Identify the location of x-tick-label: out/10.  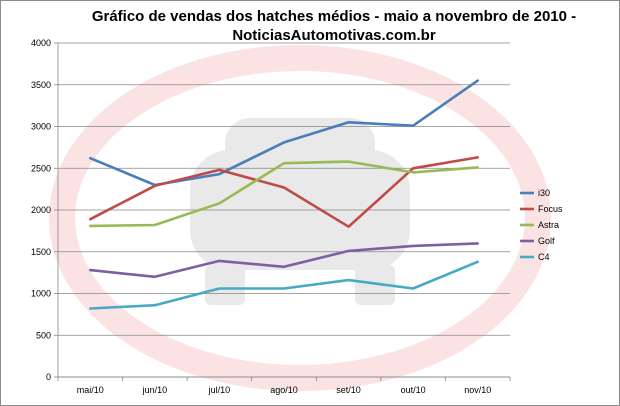
(413, 390).